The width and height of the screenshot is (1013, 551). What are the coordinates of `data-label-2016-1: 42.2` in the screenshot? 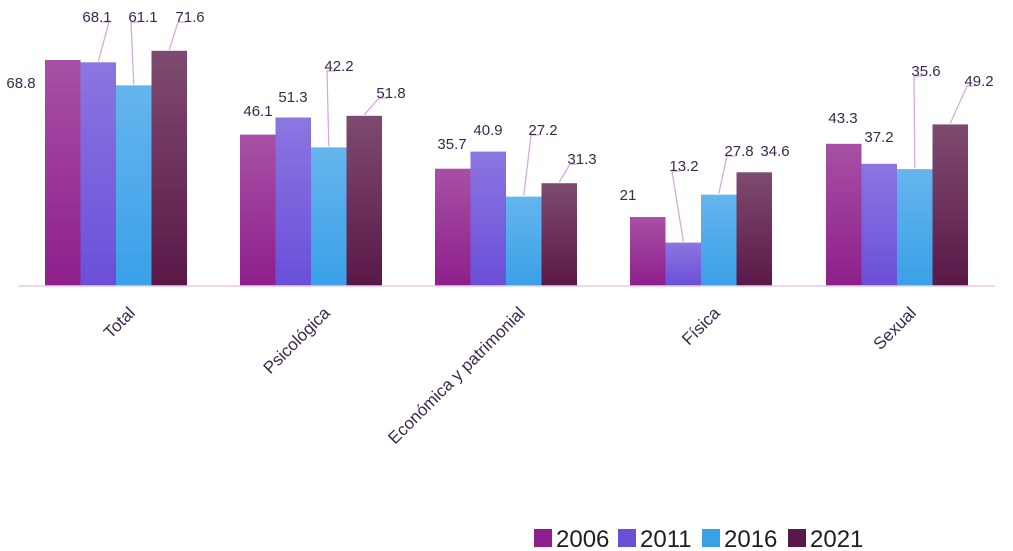 It's located at (338, 66).